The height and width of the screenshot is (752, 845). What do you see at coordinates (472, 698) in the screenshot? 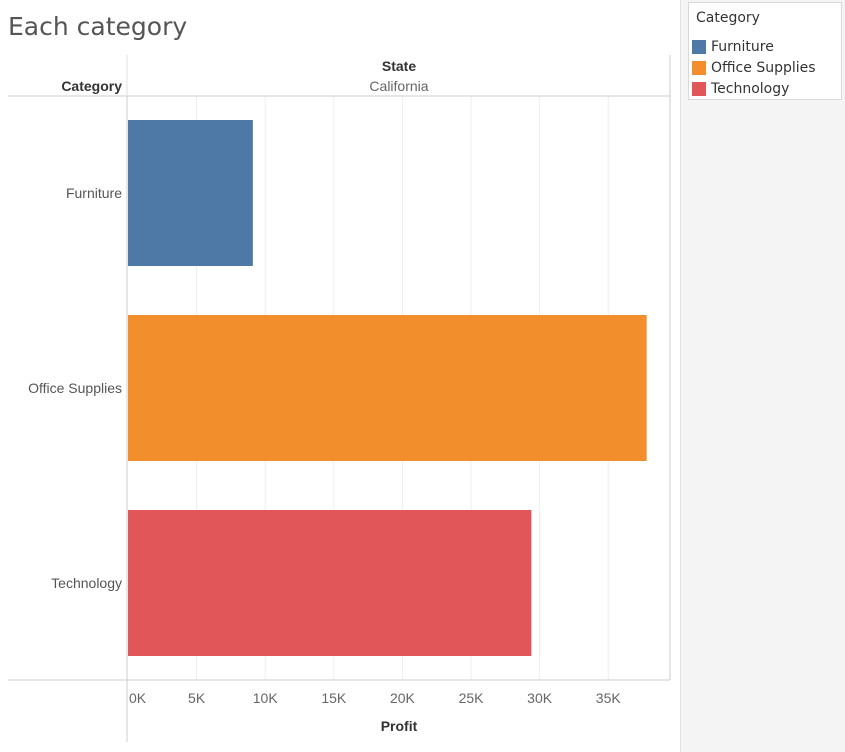
I see `x-tick-label: 25K` at bounding box center [472, 698].